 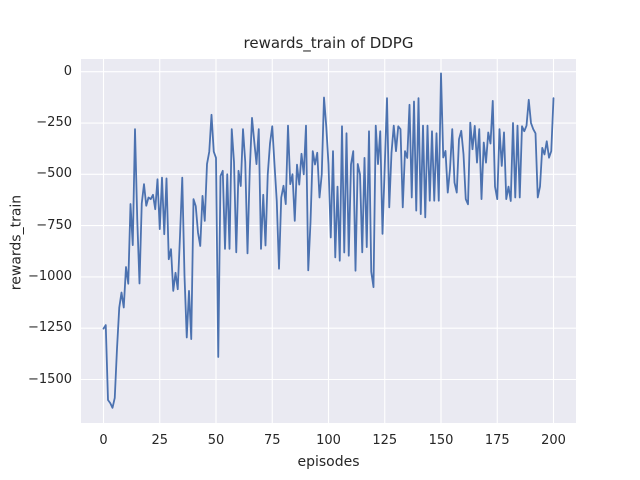 What do you see at coordinates (103, 440) in the screenshot?
I see `x-tick-label: 0` at bounding box center [103, 440].